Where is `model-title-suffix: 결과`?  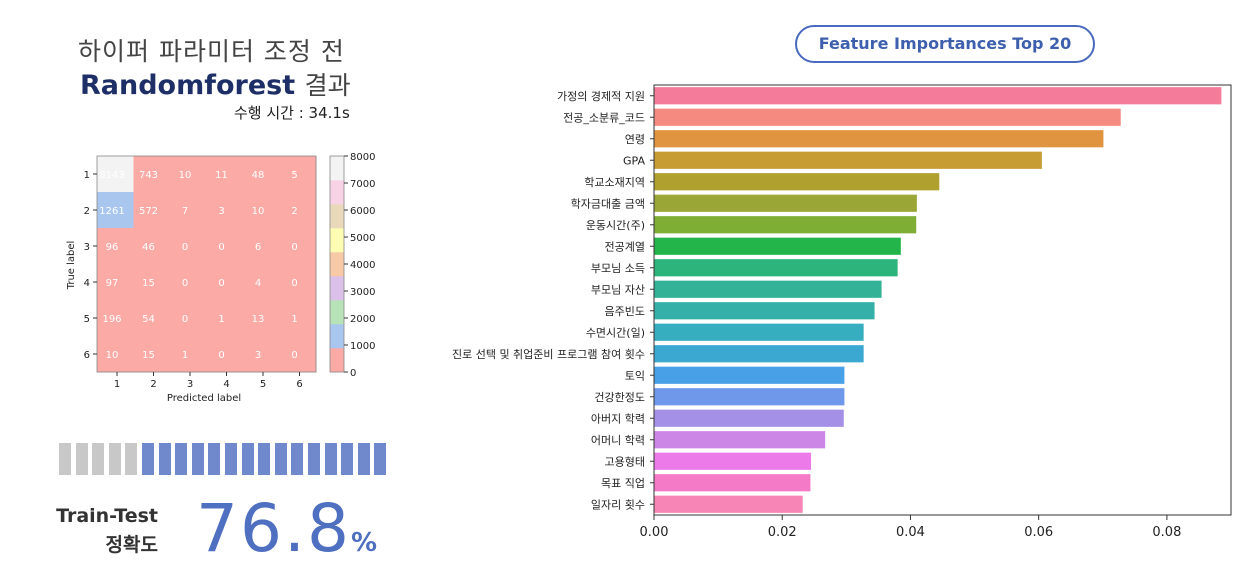 model-title-suffix: 결과 is located at coordinates (327, 85).